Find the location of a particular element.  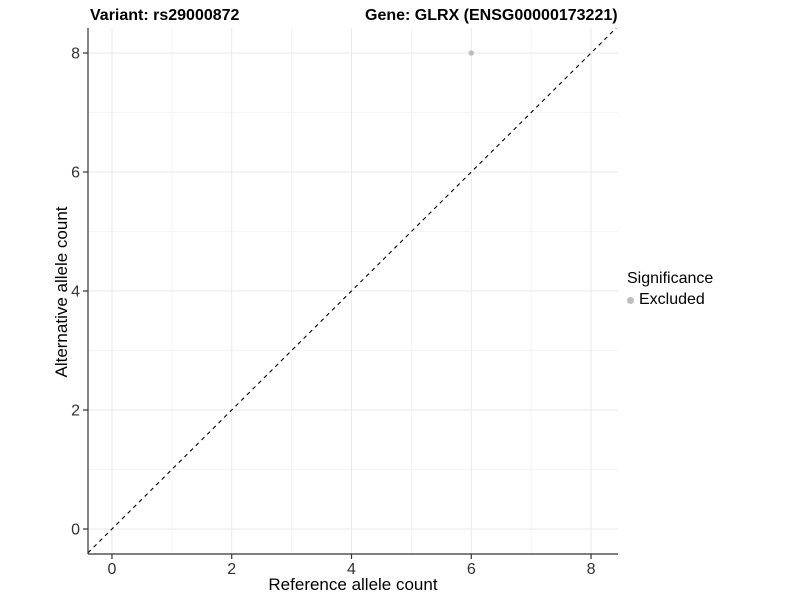

x-axis-title: Reference allele count is located at coordinates (353, 584).